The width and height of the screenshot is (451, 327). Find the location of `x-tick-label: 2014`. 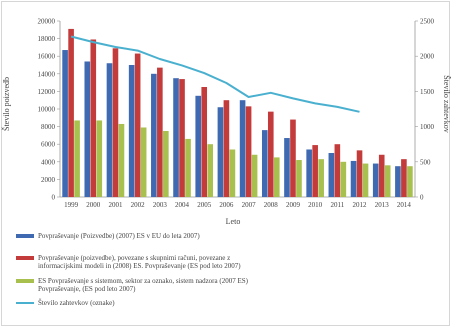

x-tick-label: 2014 is located at coordinates (404, 205).